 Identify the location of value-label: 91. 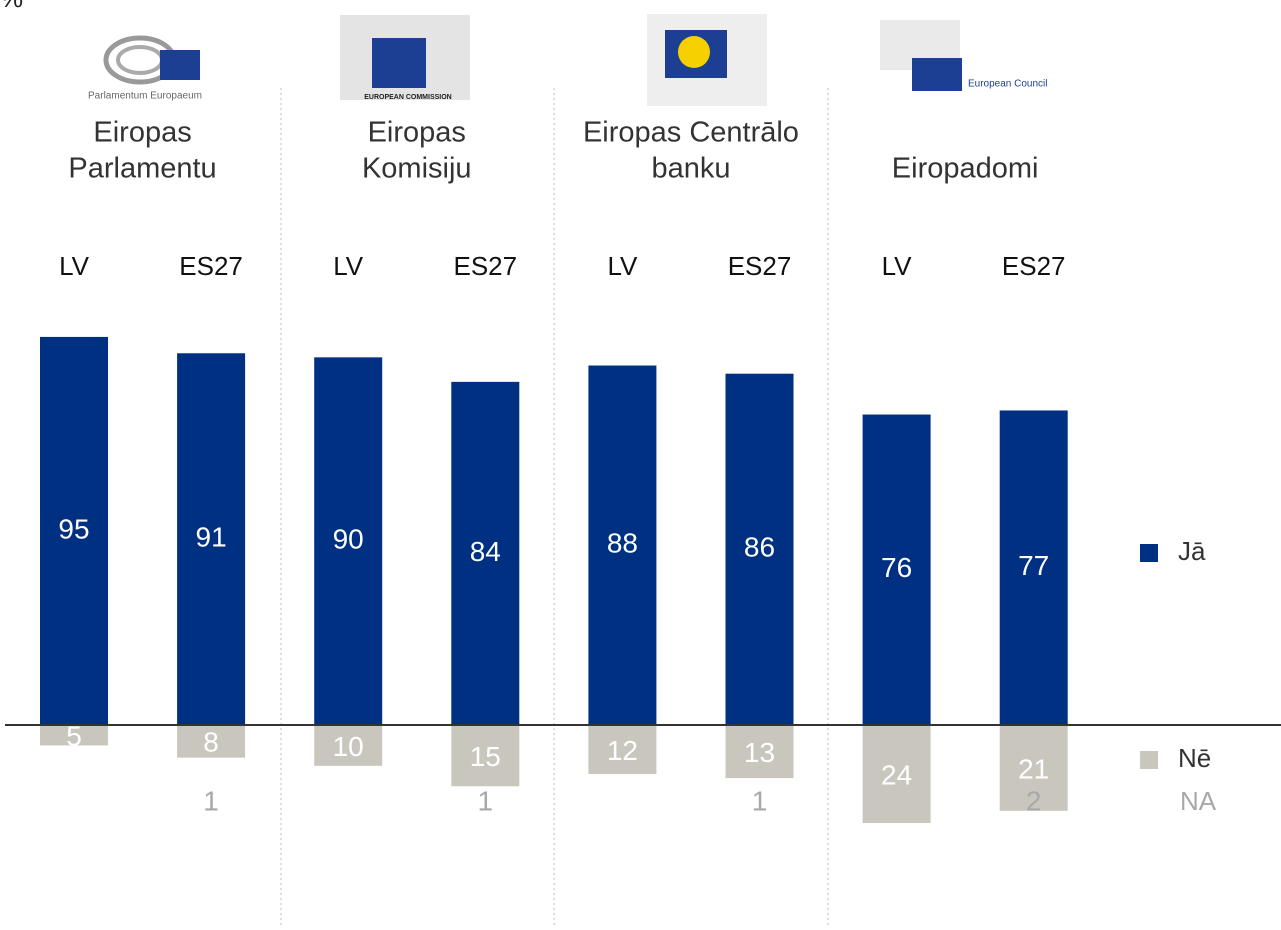
(211, 537).